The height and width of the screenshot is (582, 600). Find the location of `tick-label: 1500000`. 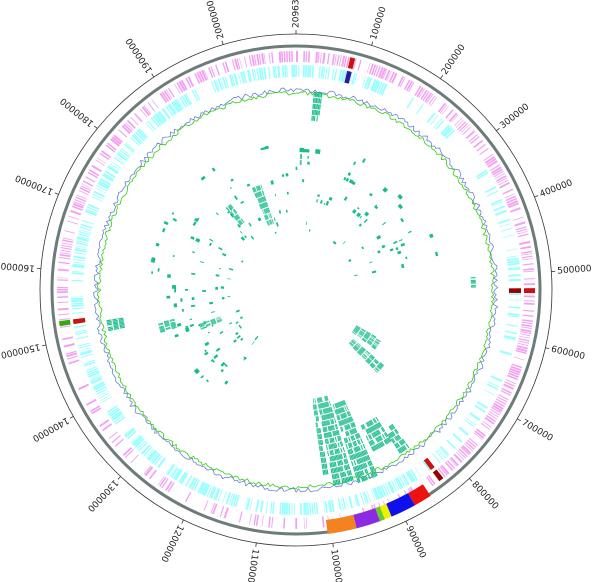

tick-label: 1500000 is located at coordinates (20, 350).